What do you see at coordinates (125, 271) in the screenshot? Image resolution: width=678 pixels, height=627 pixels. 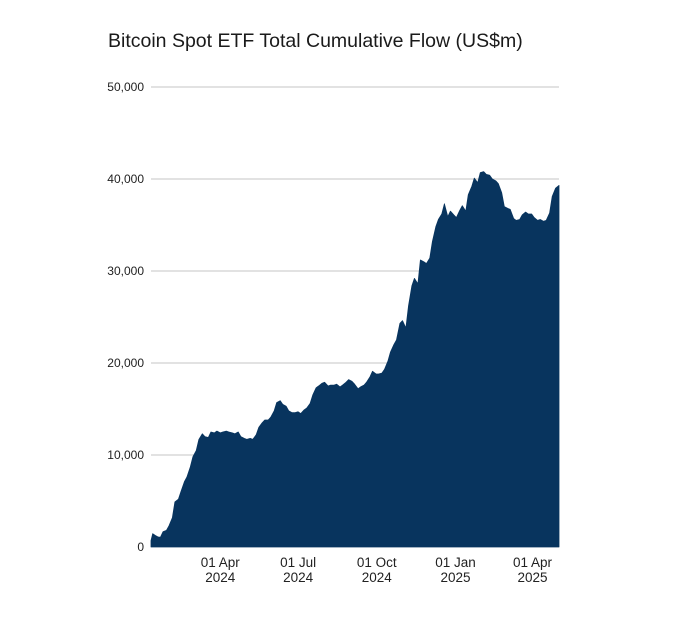 I see `y-tick-label: 30,000` at bounding box center [125, 271].